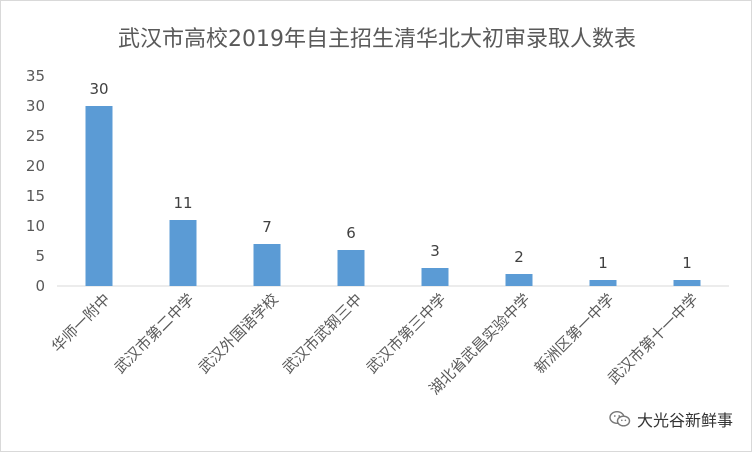 The height and width of the screenshot is (453, 752). I want to click on y-tick-label: 25, so click(35, 136).